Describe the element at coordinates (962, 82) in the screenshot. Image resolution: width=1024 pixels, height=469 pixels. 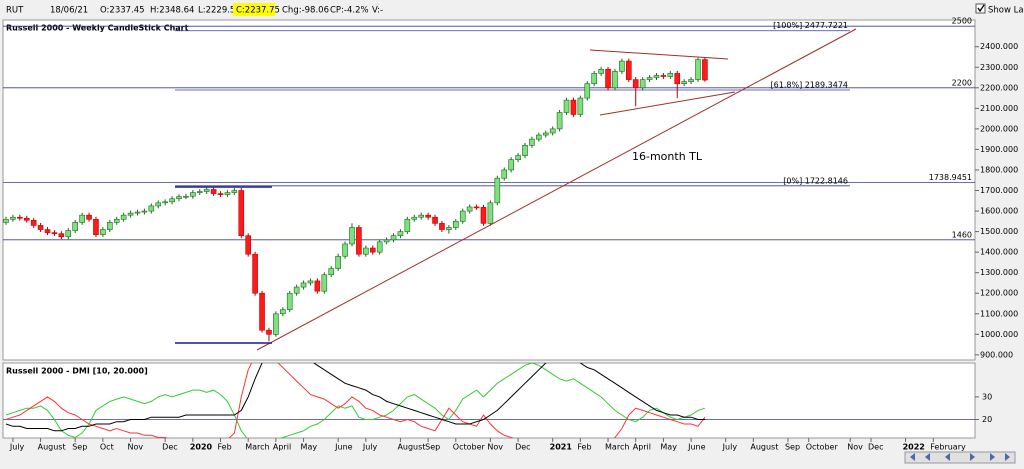
I see `level-label: 2200` at that location.